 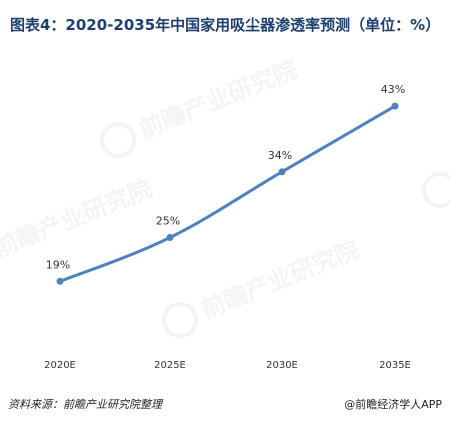 What do you see at coordinates (85, 404) in the screenshot?
I see `source-note: 资料来源：前瞻产业研究院整理` at bounding box center [85, 404].